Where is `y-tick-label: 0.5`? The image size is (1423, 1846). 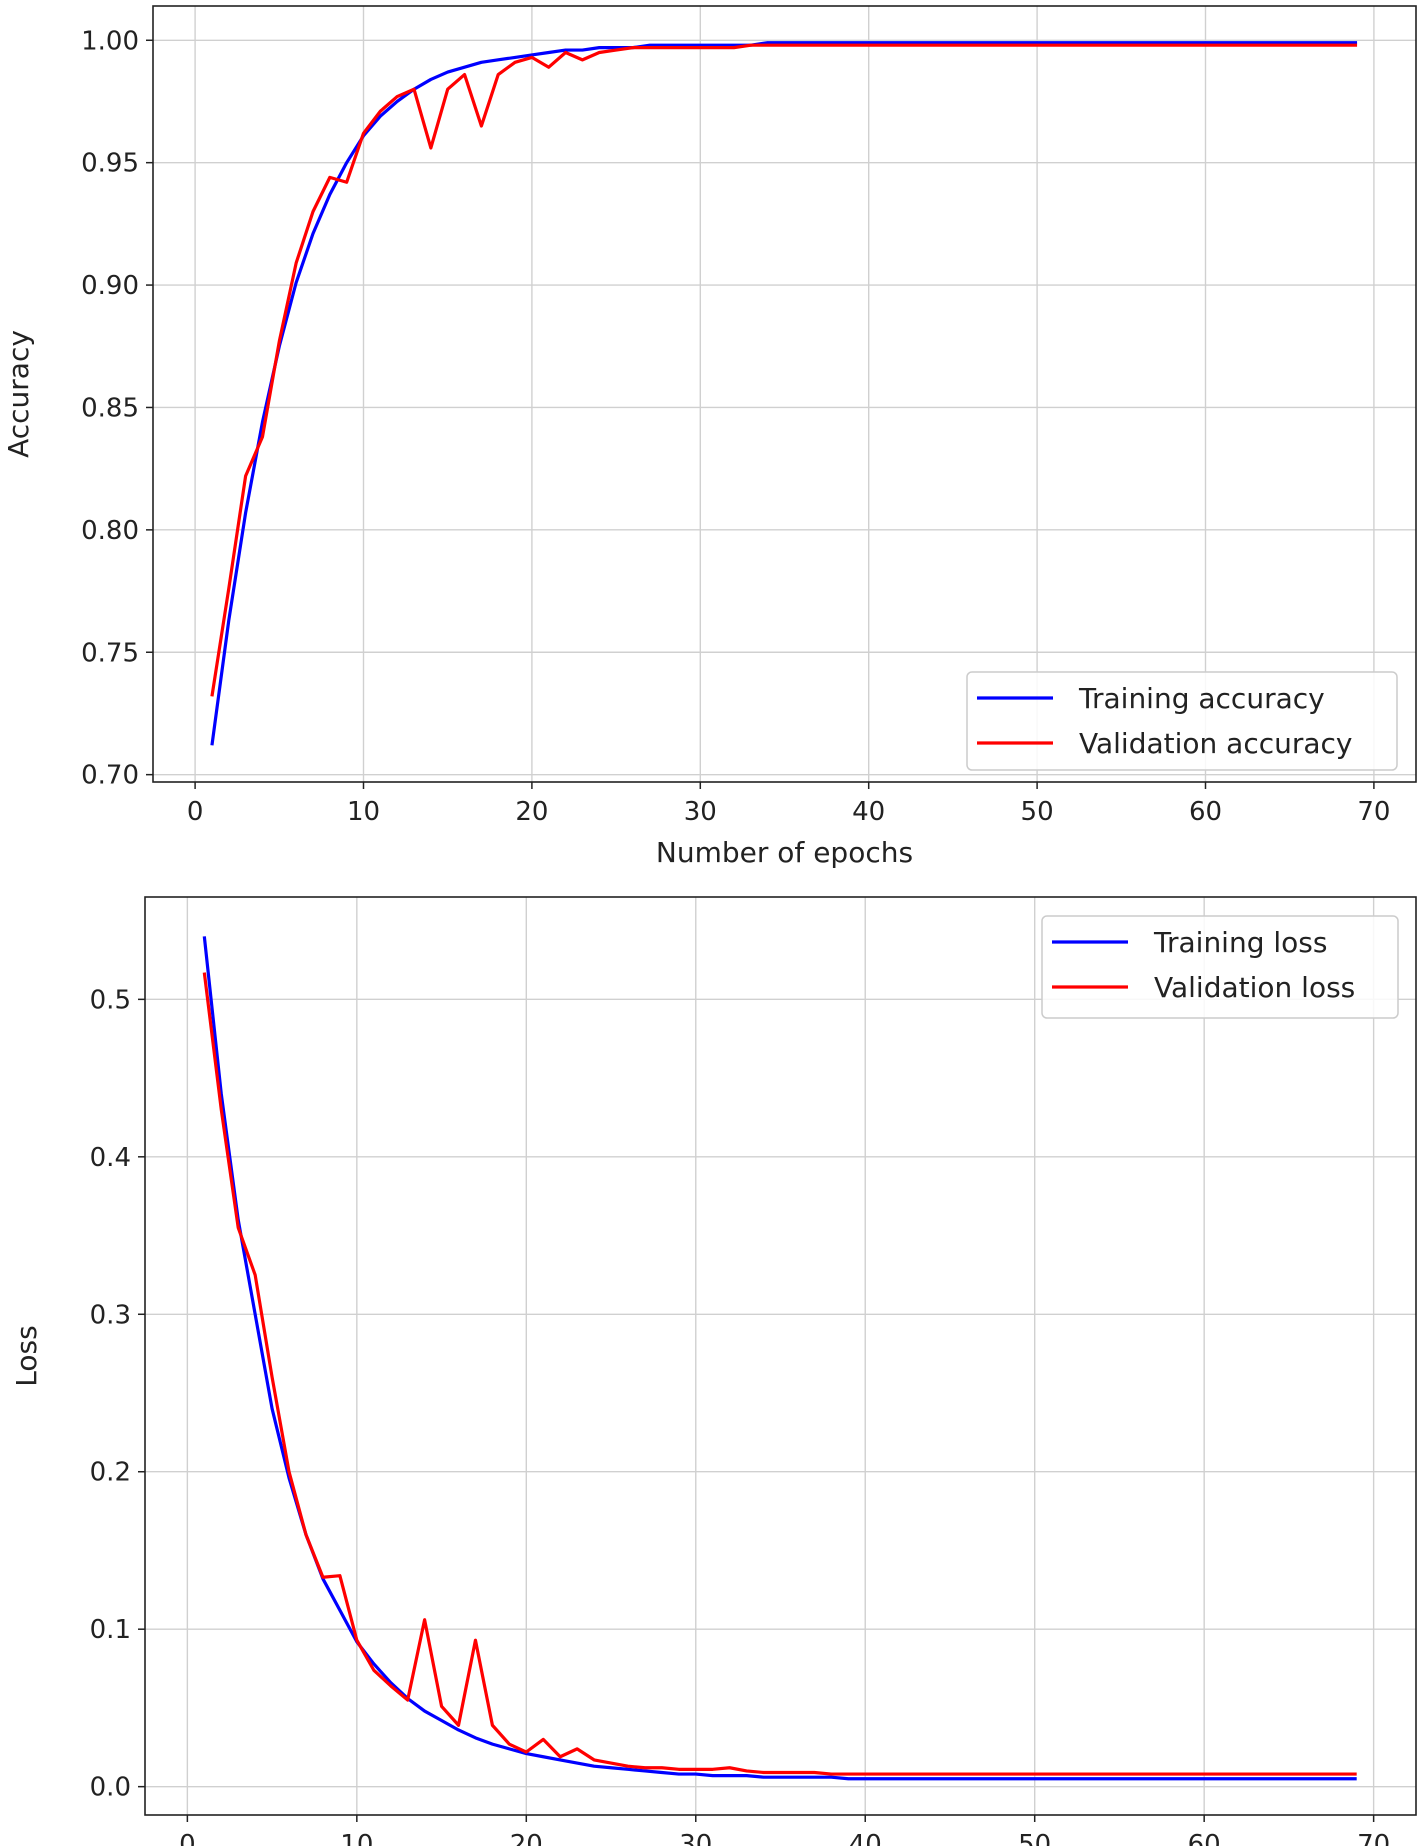
y-tick-label: 0.5 is located at coordinates (110, 1000).